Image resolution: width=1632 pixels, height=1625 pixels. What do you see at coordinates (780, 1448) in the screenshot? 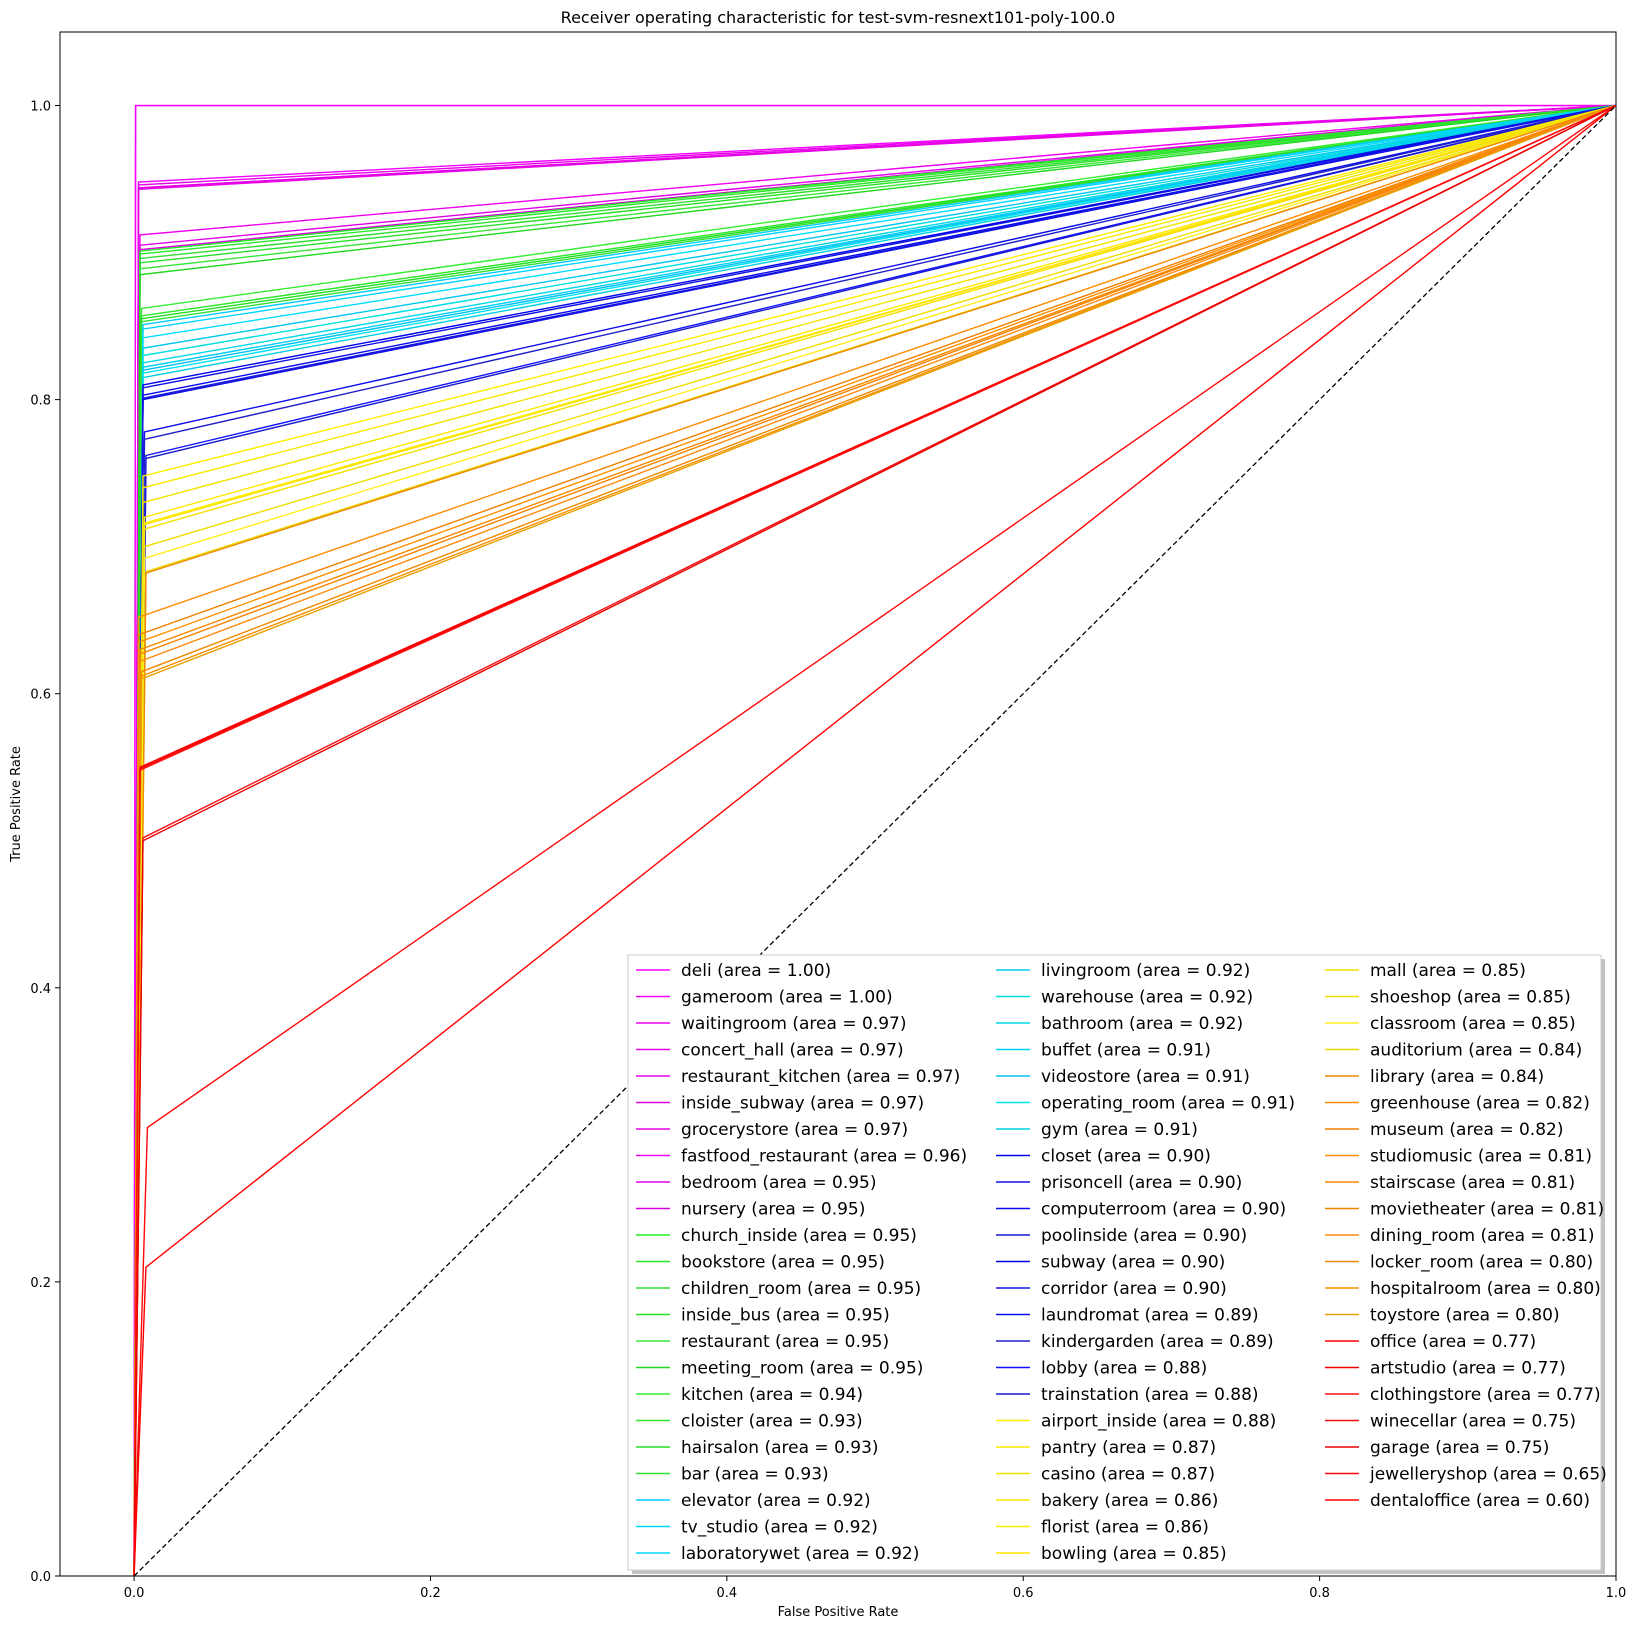
I see `legend-entry-label: hairsalon (area = 0.93)` at bounding box center [780, 1448].